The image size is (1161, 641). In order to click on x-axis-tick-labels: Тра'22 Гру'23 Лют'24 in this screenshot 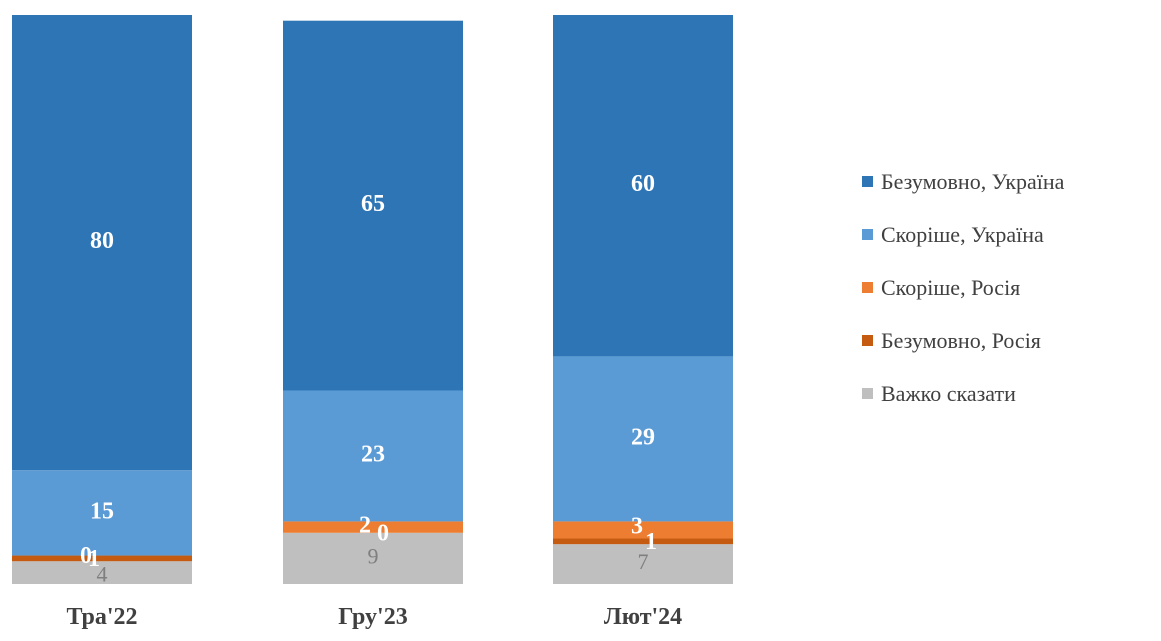, I will do `click(374, 617)`.